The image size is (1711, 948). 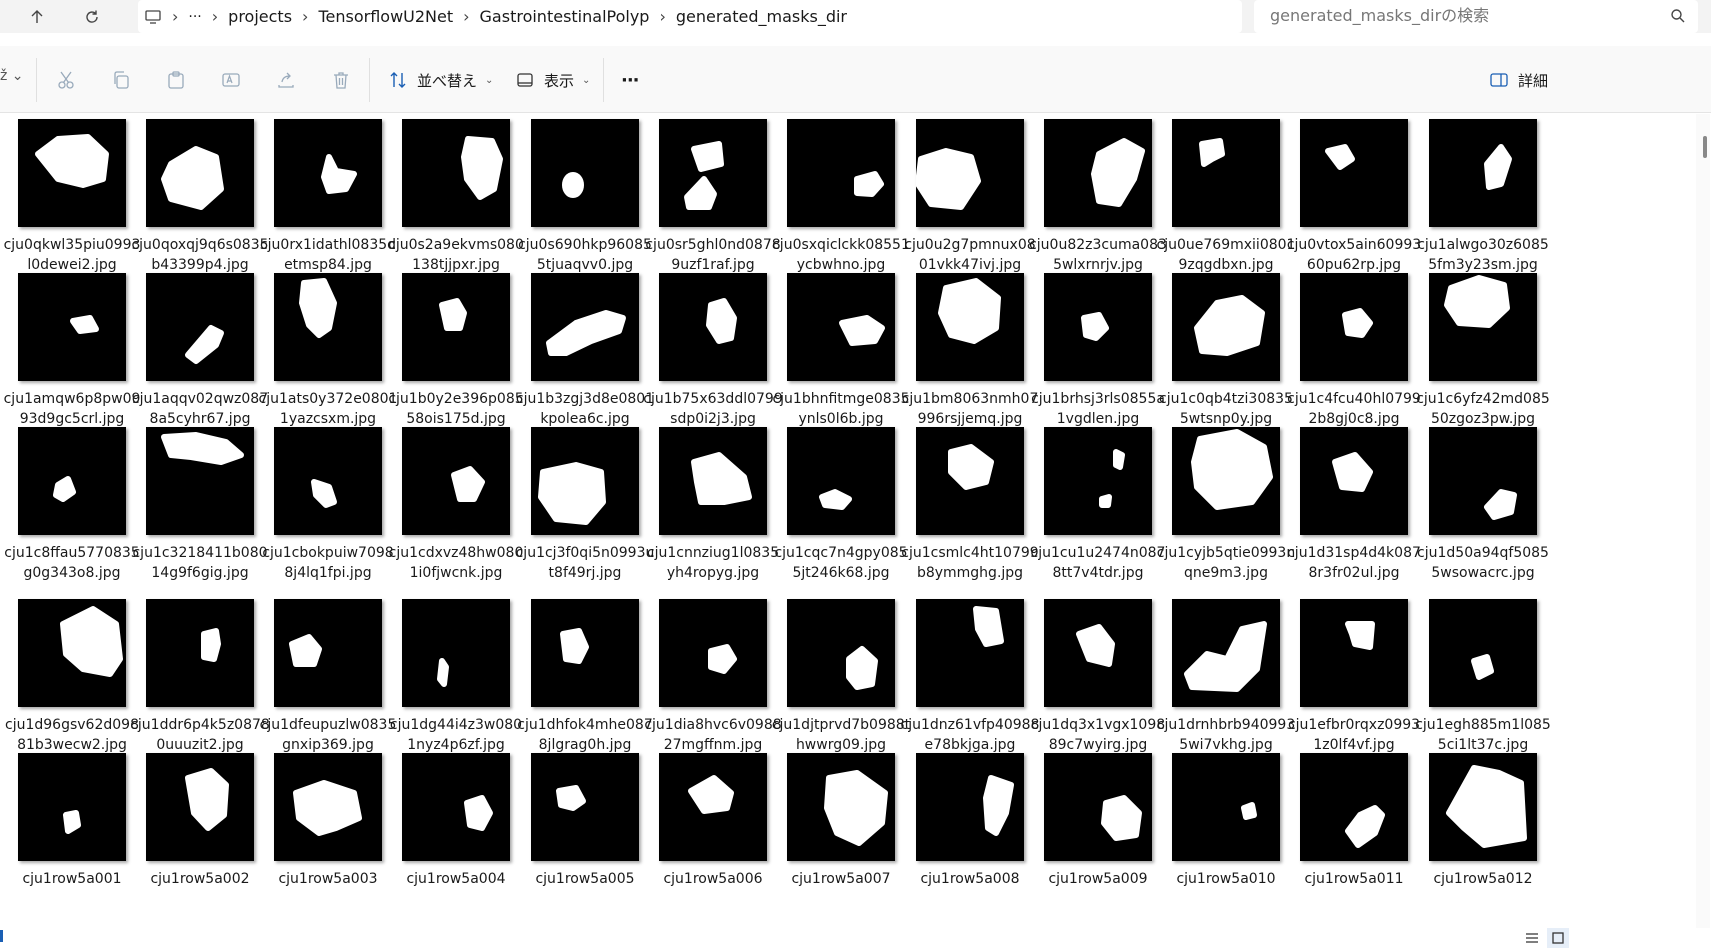 What do you see at coordinates (456, 879) in the screenshot?
I see `file-name: cju1row5a004` at bounding box center [456, 879].